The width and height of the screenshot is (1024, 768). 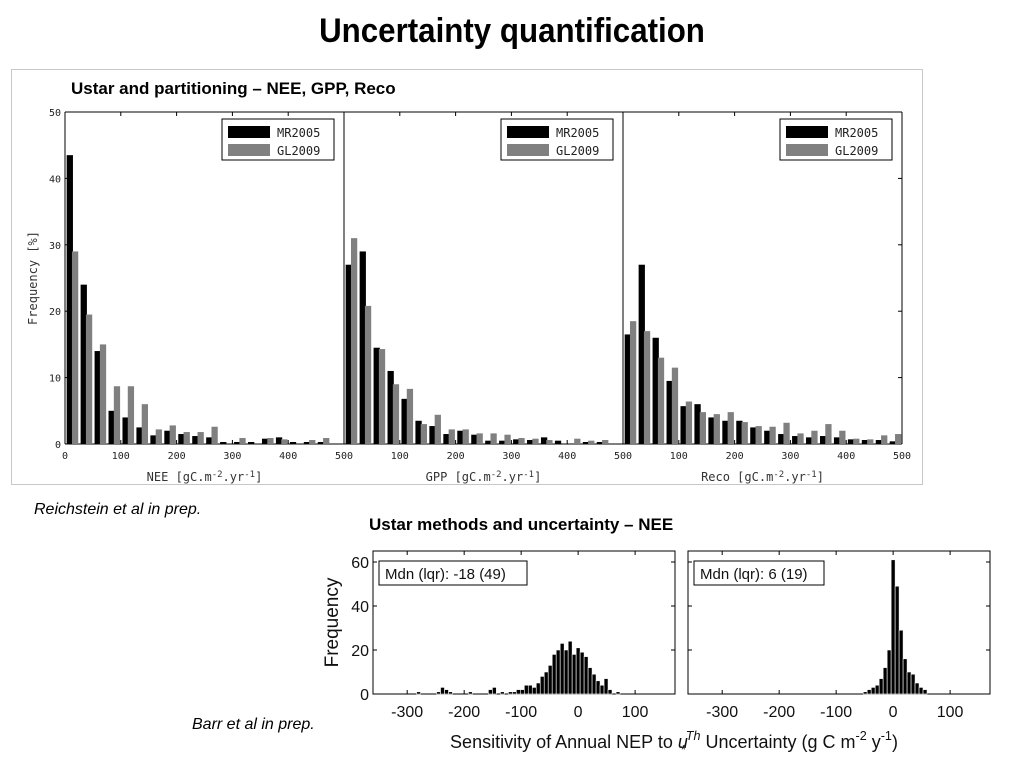 What do you see at coordinates (453, 573) in the screenshot?
I see `bottom-annotation-box` at bounding box center [453, 573].